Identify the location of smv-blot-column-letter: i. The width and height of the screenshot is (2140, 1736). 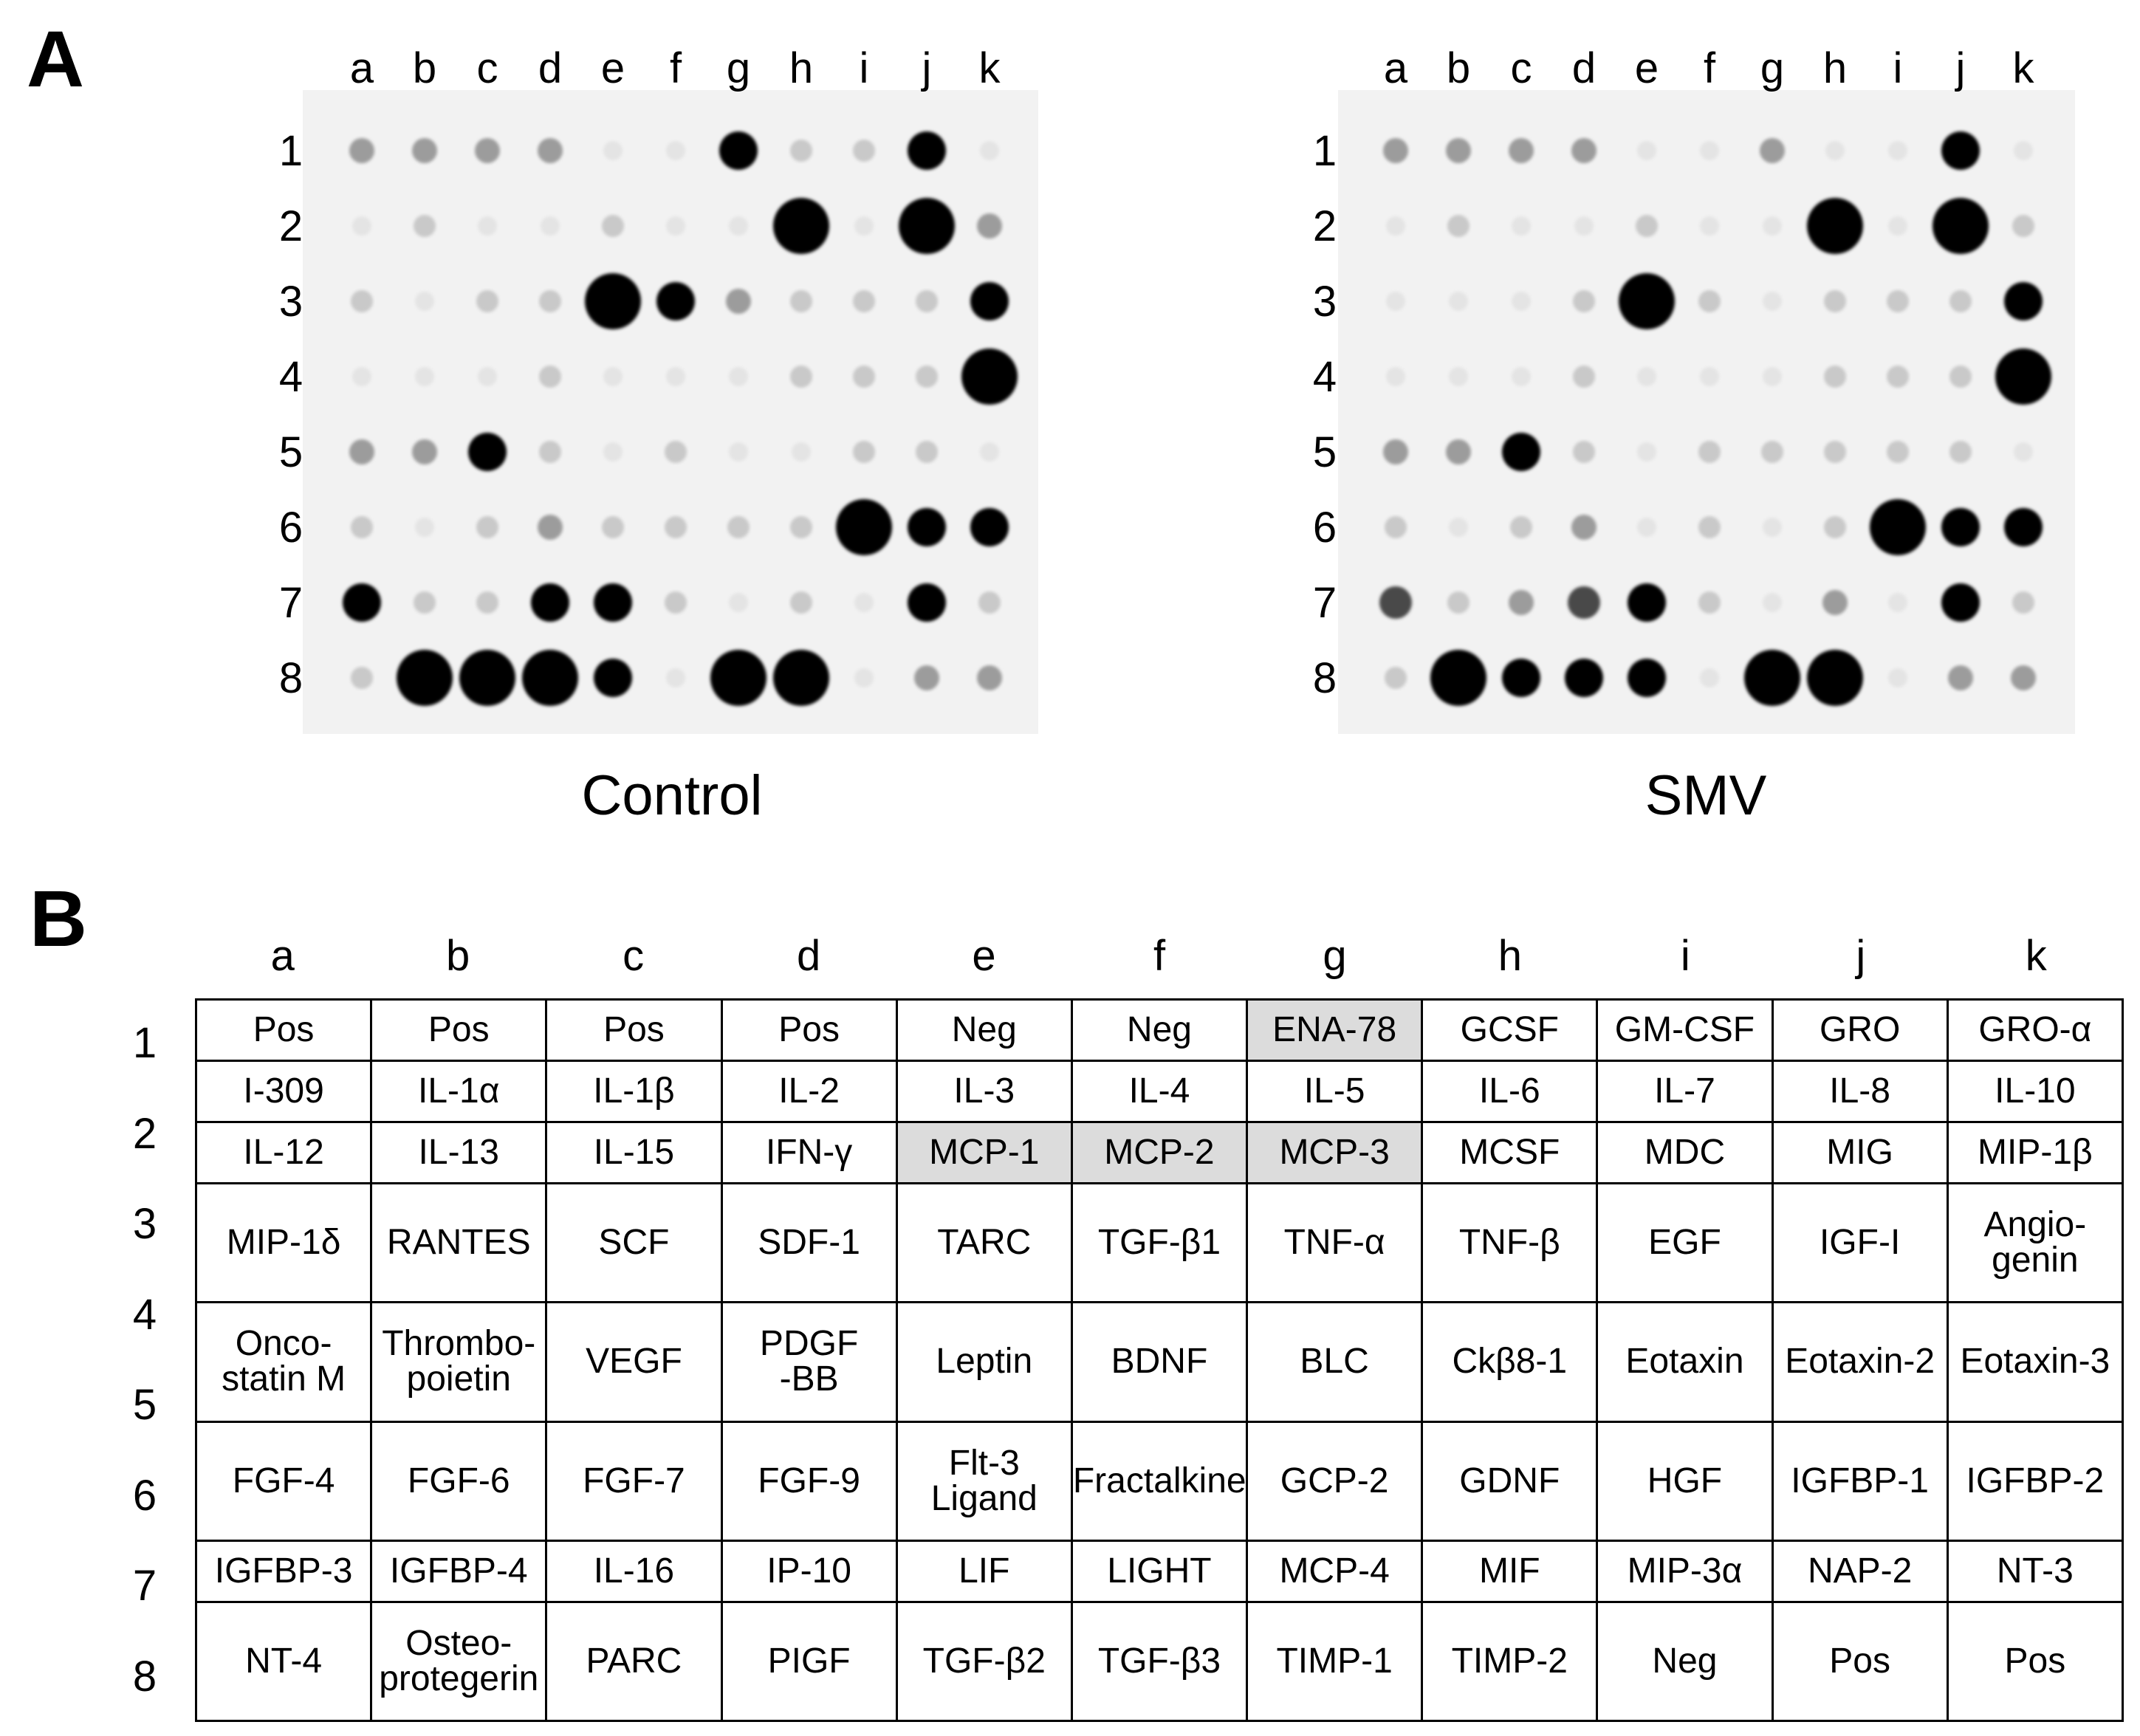
(1898, 68).